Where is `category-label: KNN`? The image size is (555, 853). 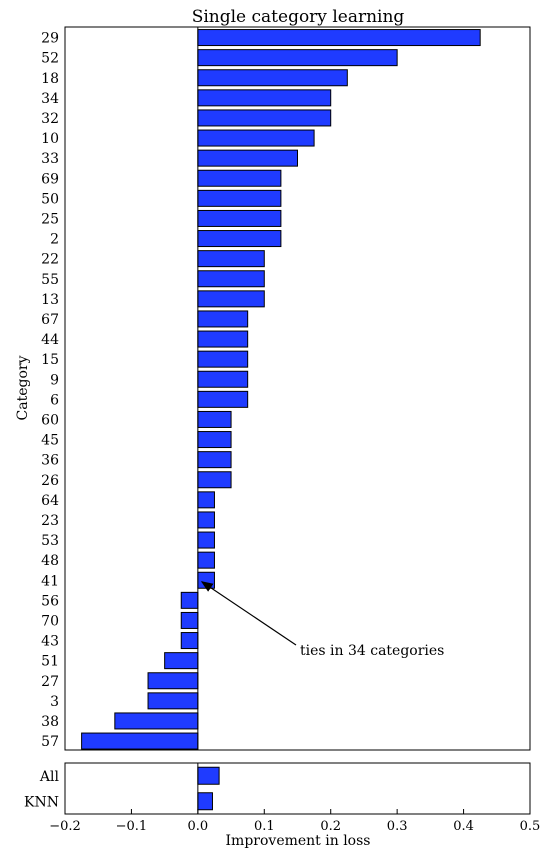
category-label: KNN is located at coordinates (41, 802).